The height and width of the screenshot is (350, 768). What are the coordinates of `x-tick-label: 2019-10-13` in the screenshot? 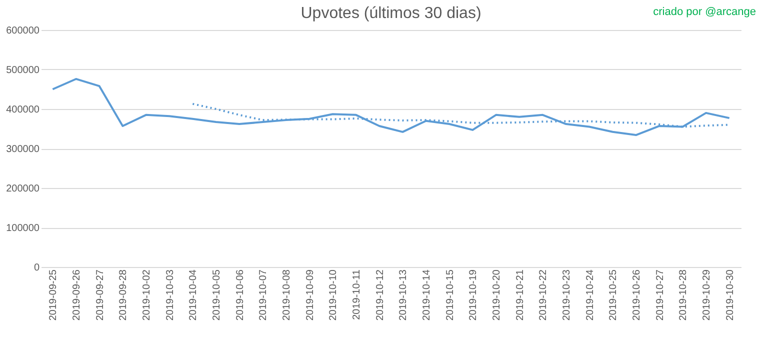 It's located at (404, 295).